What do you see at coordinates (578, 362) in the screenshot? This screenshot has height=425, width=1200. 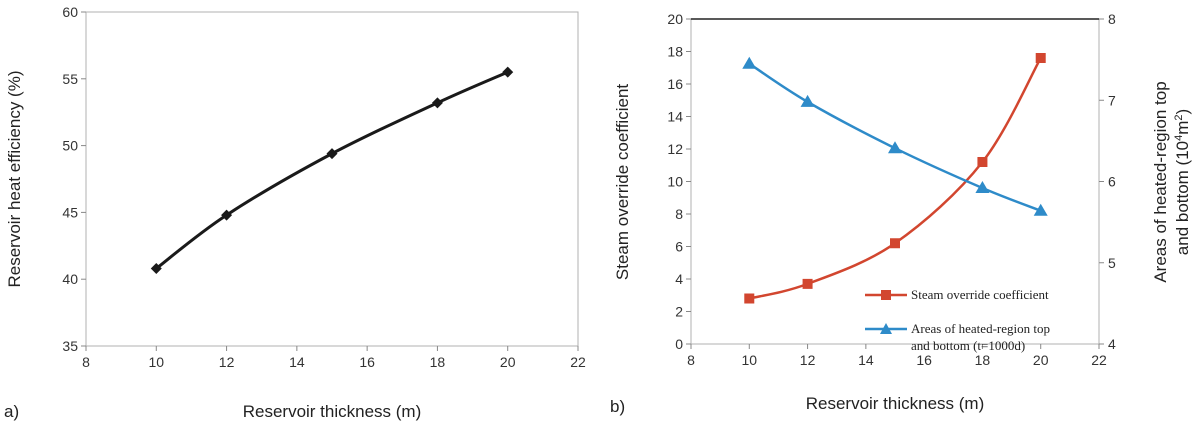 I see `panel-a-x-tick-label: 22` at bounding box center [578, 362].